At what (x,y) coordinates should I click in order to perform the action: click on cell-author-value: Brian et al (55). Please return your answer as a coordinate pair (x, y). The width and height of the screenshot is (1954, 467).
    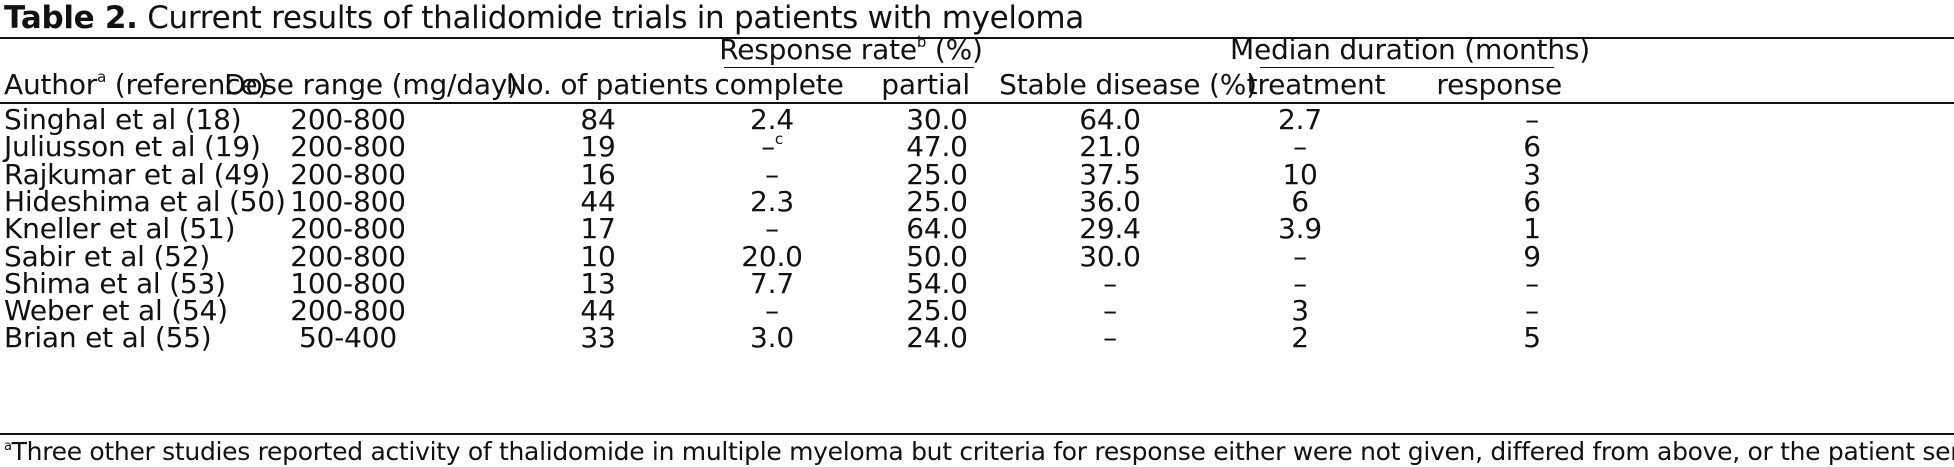
    Looking at the image, I should click on (108, 338).